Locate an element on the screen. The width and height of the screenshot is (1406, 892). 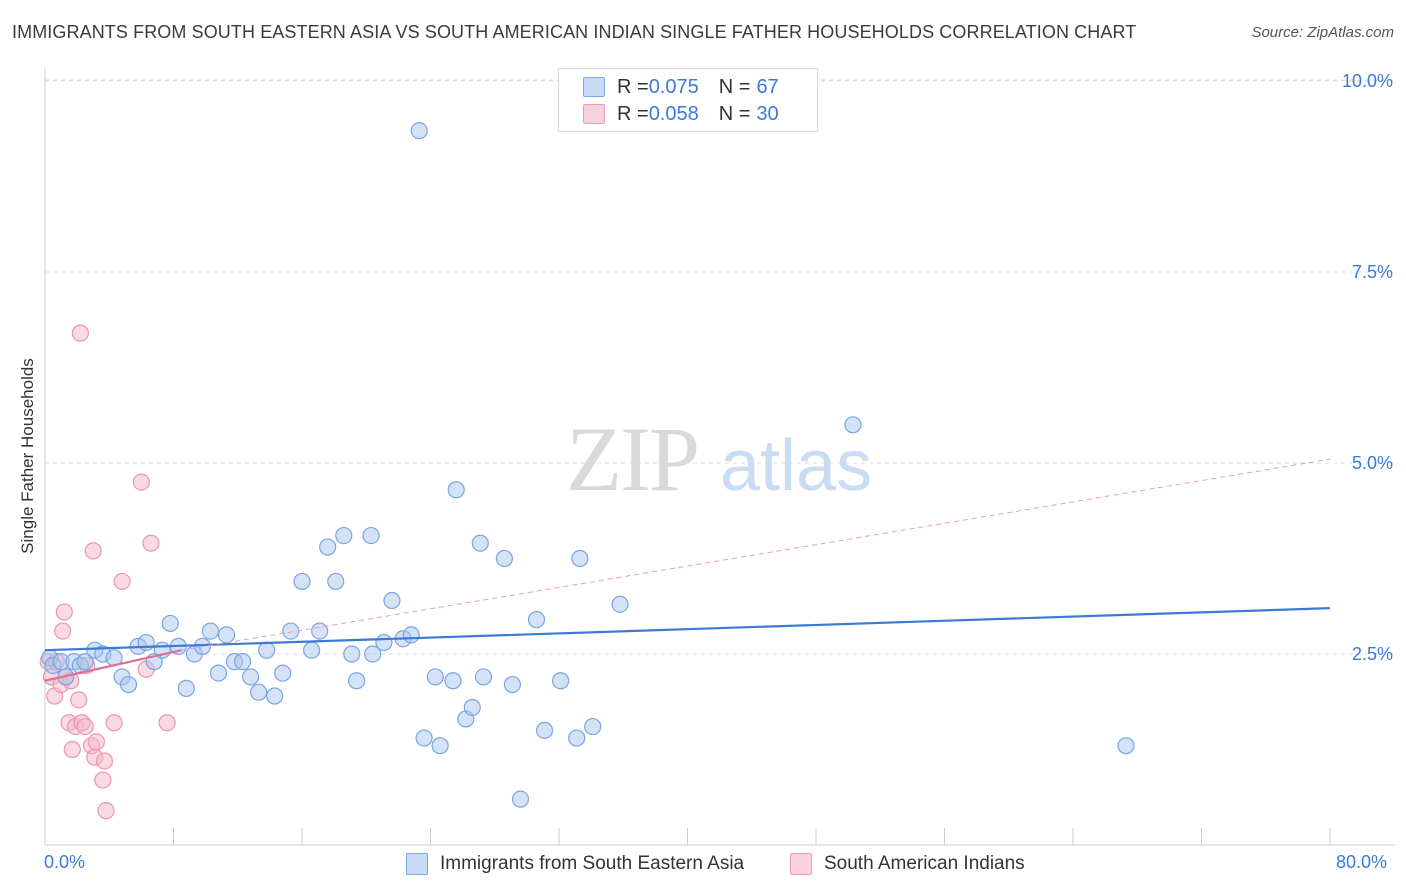
y-tick-label: 2.5% is located at coordinates (1372, 654).